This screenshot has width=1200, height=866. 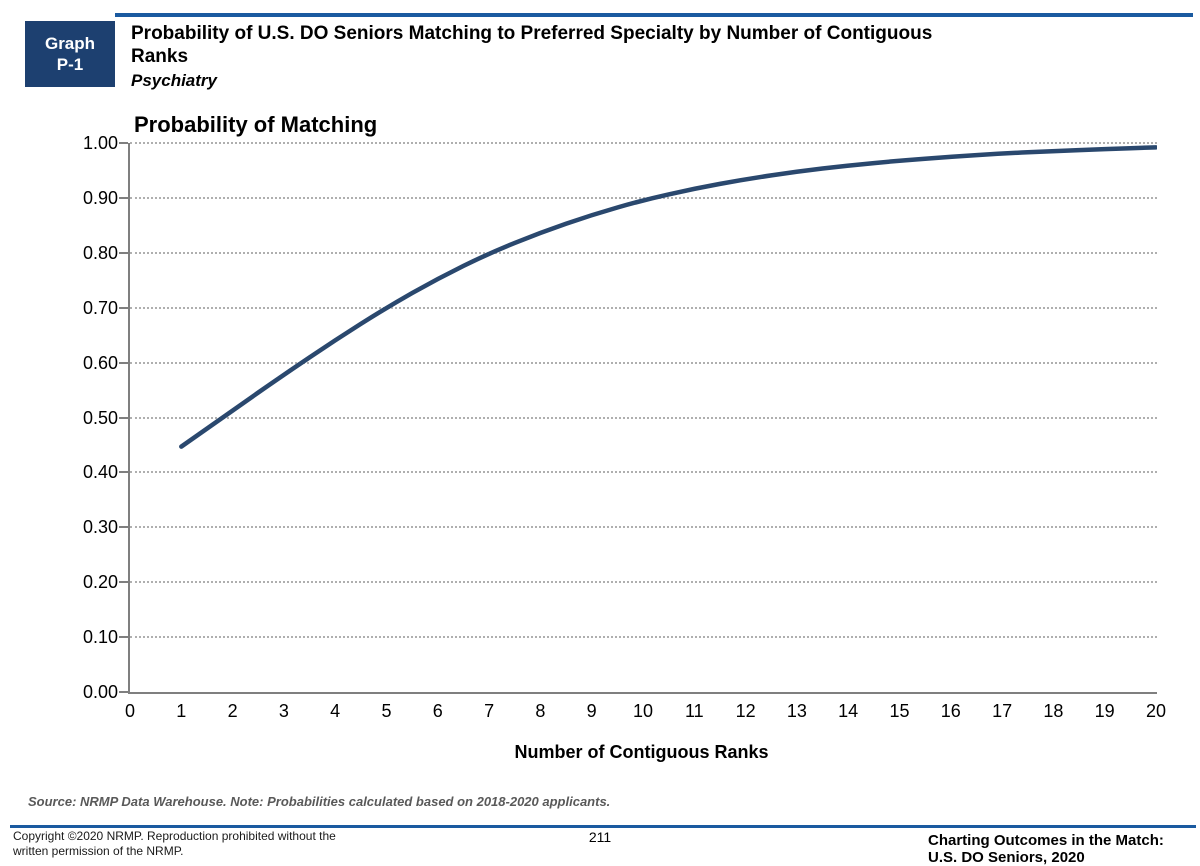 What do you see at coordinates (335, 711) in the screenshot?
I see `x-tick-label: 4` at bounding box center [335, 711].